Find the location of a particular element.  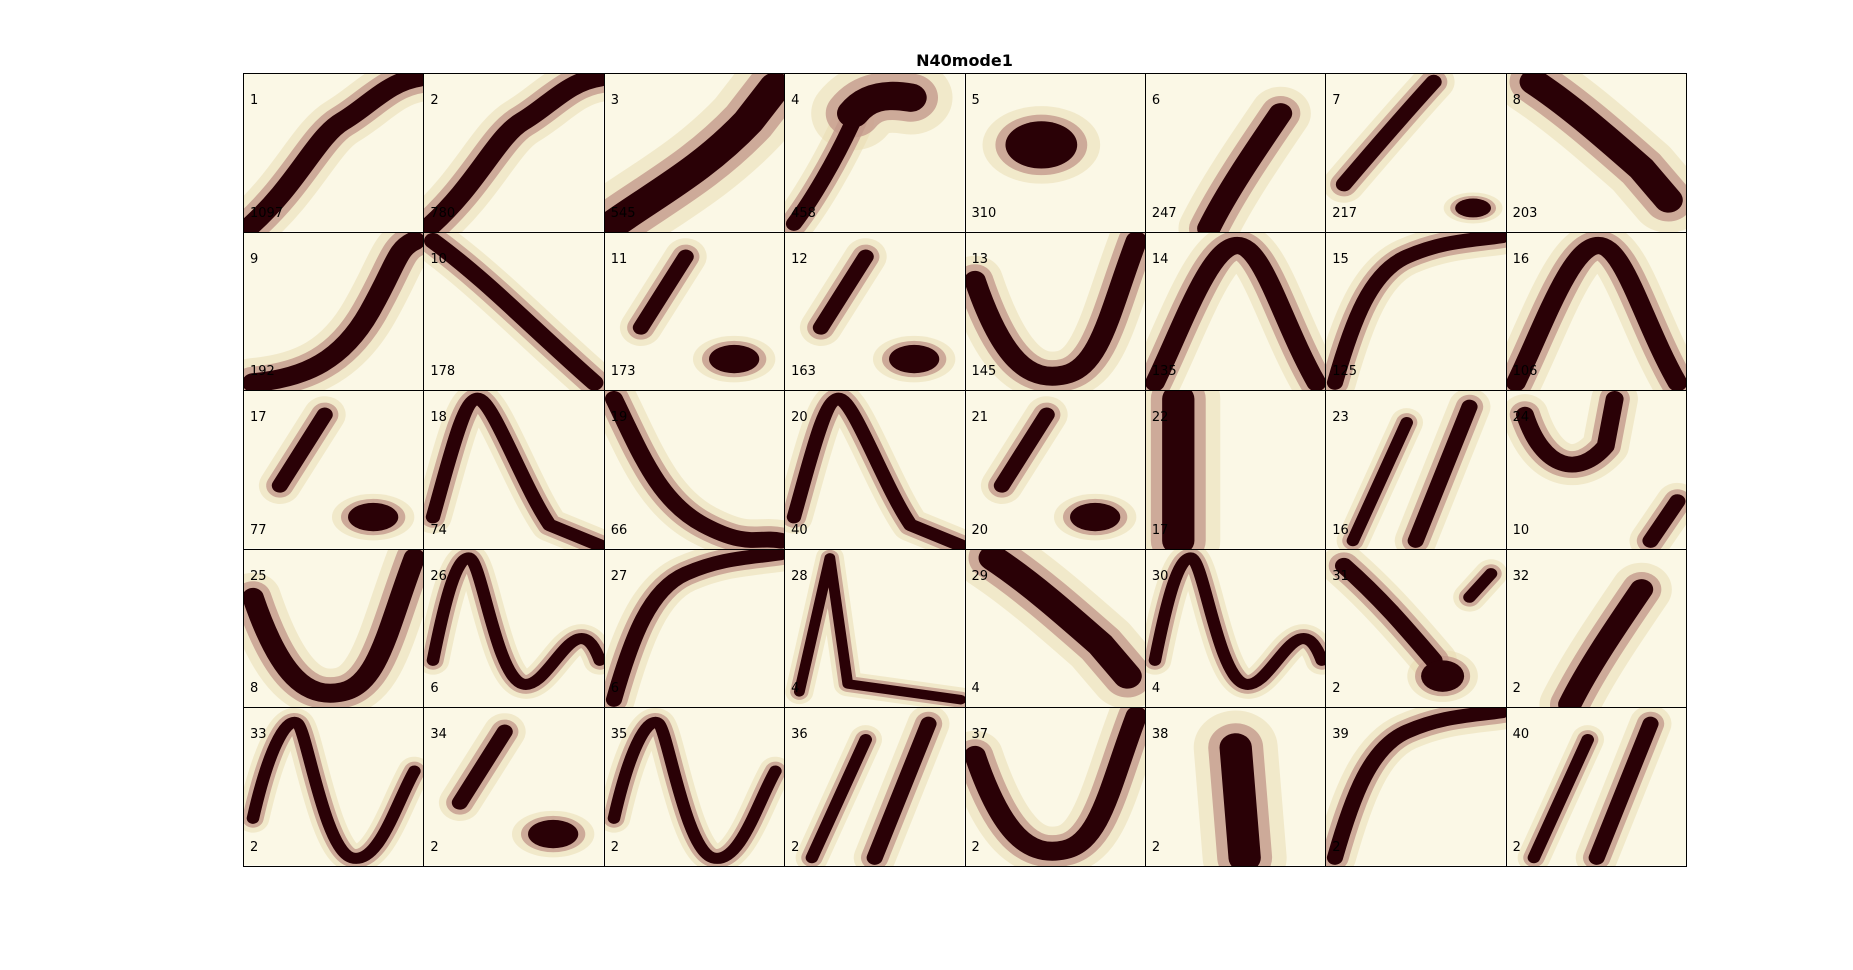

panel-id-label: 11 is located at coordinates (619, 259).